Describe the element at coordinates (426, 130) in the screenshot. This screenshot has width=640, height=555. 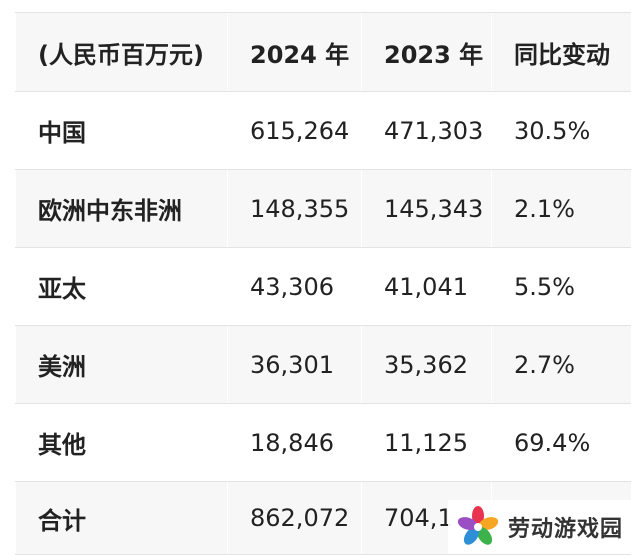
I see `cell-2023: 471,303` at that location.